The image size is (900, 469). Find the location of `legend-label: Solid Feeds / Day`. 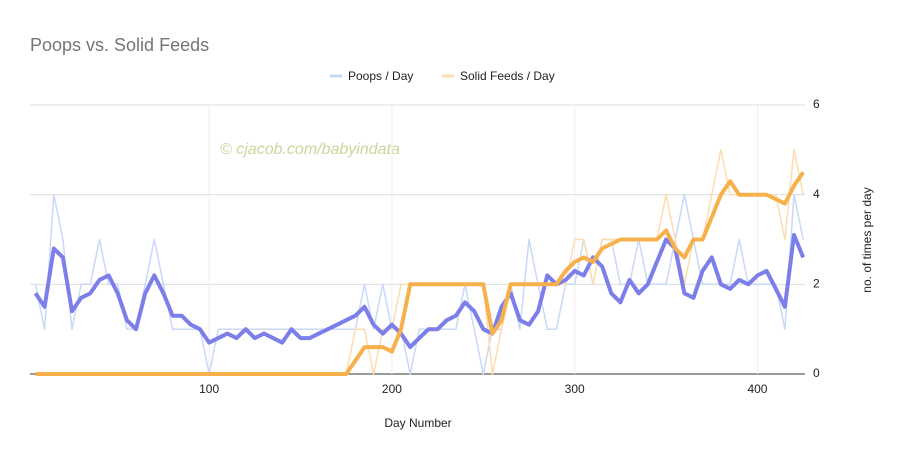

legend-label: Solid Feeds / Day is located at coordinates (507, 76).